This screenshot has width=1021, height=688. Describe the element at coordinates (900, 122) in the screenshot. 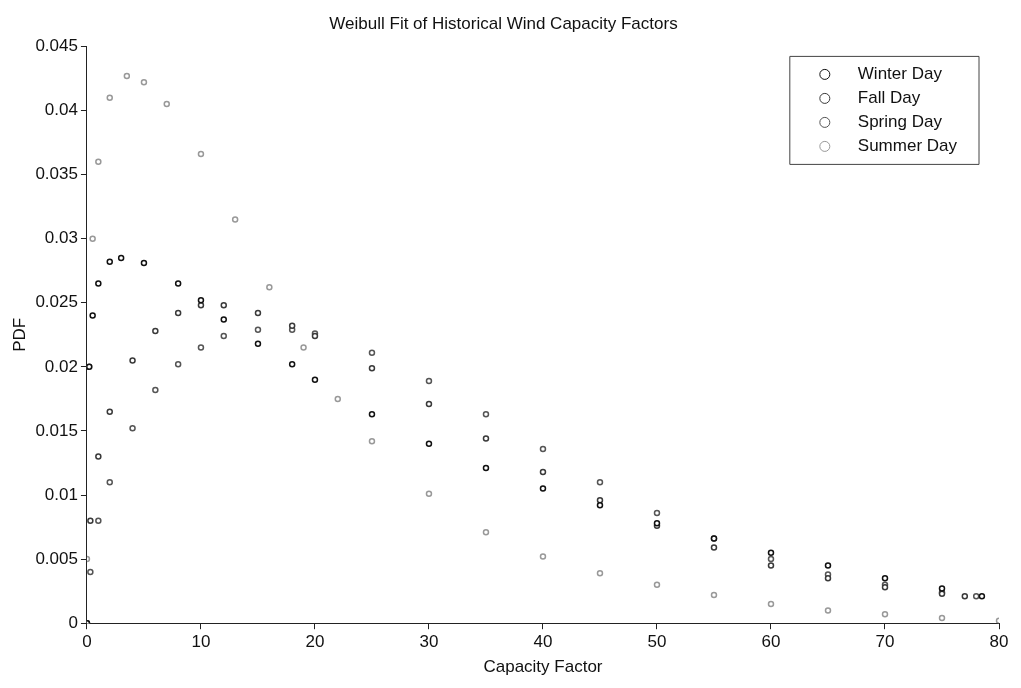

I see `legend-label: Spring Day` at that location.